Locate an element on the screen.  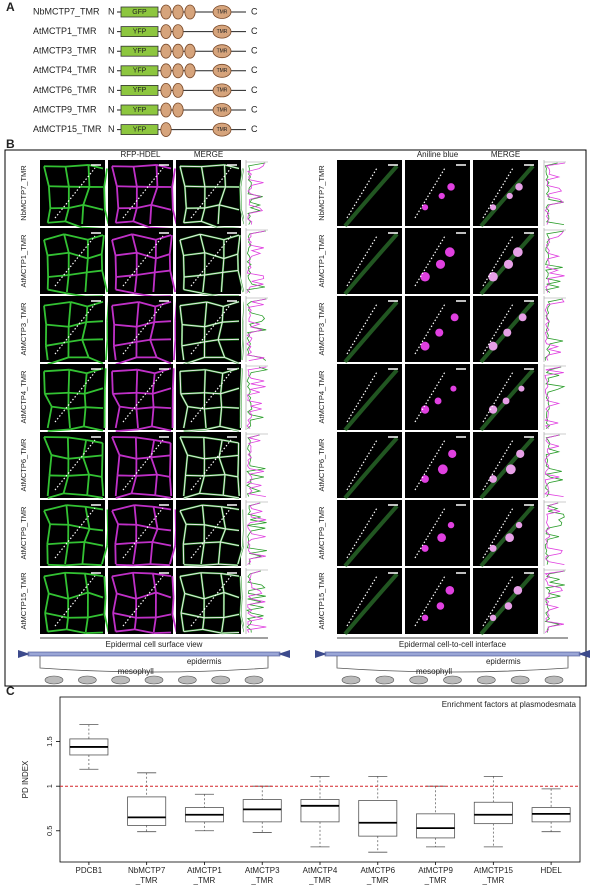
epidermis-cells is located at coordinates (154, 664).